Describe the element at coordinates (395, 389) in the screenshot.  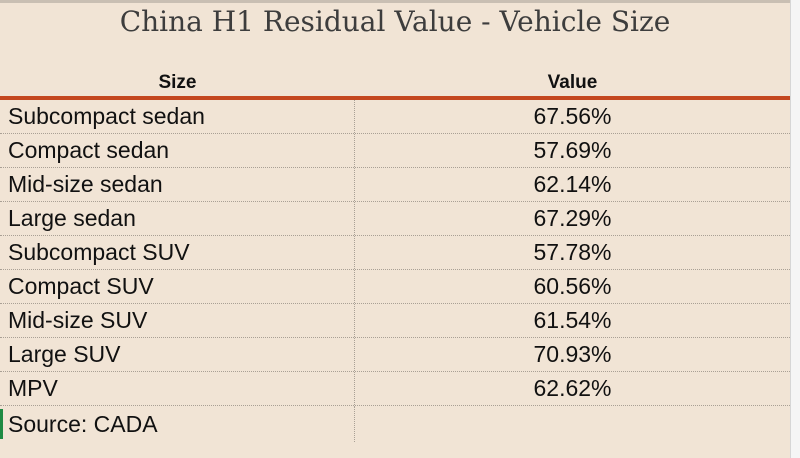
I see `table-row: MPV 62.62%` at that location.